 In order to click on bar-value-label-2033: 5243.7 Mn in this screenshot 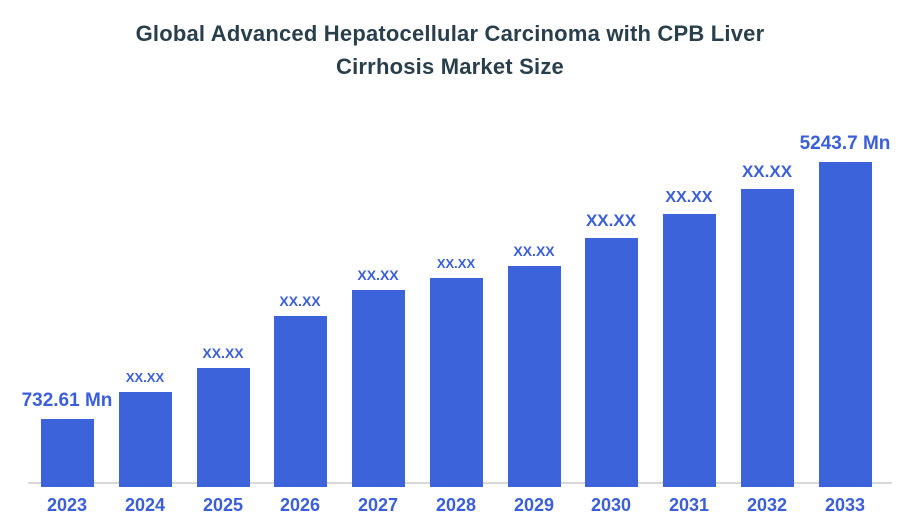, I will do `click(845, 144)`.